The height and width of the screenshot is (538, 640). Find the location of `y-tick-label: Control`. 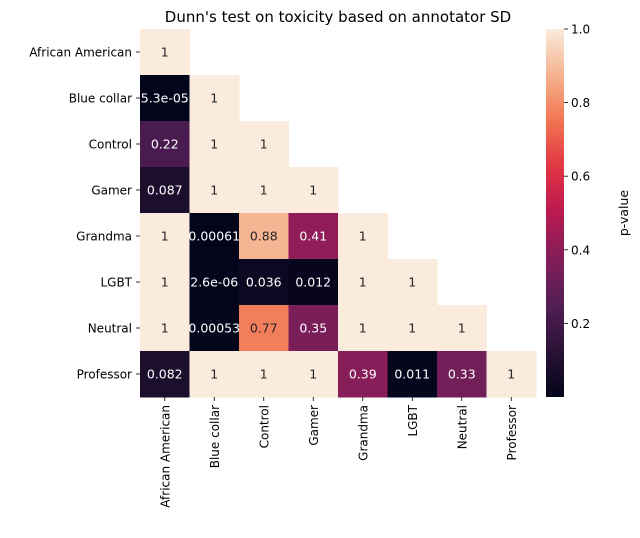

y-tick-label: Control is located at coordinates (110, 145).